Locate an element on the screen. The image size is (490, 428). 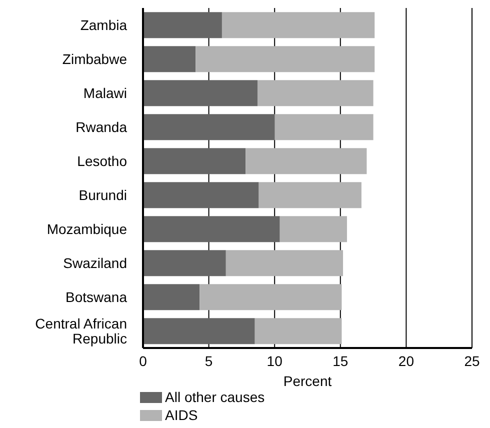
y-tick-label: Burundi is located at coordinates (102, 195).